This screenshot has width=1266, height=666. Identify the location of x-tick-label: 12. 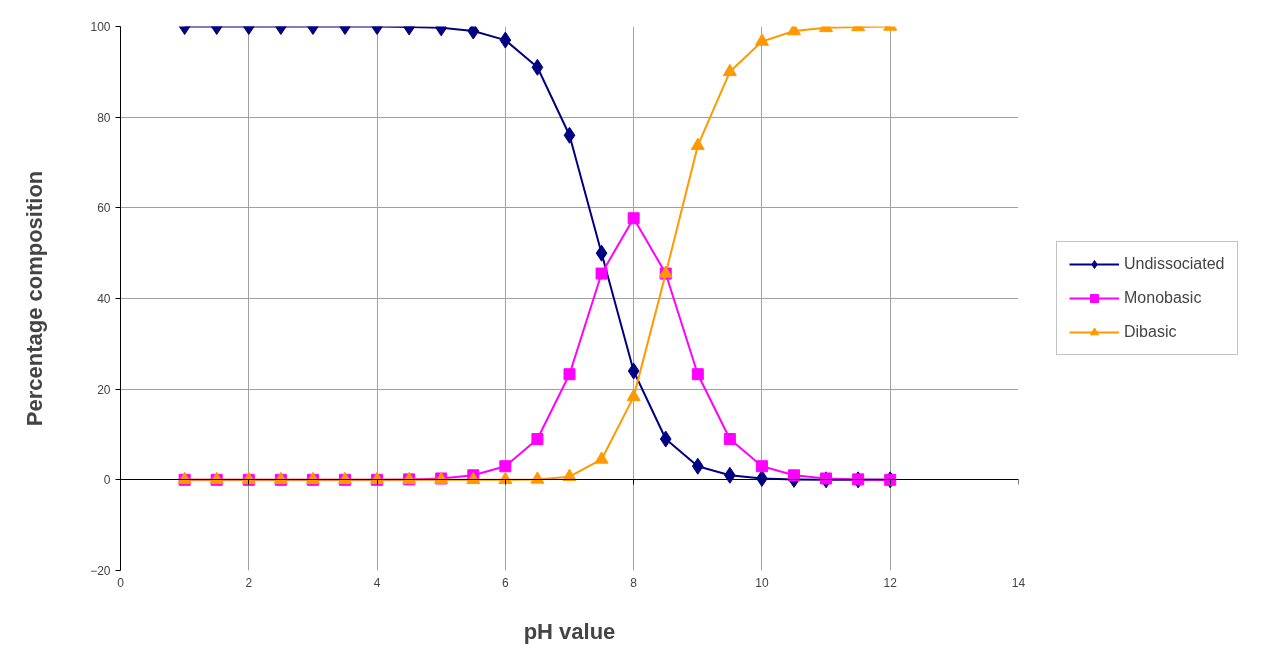
(890, 582).